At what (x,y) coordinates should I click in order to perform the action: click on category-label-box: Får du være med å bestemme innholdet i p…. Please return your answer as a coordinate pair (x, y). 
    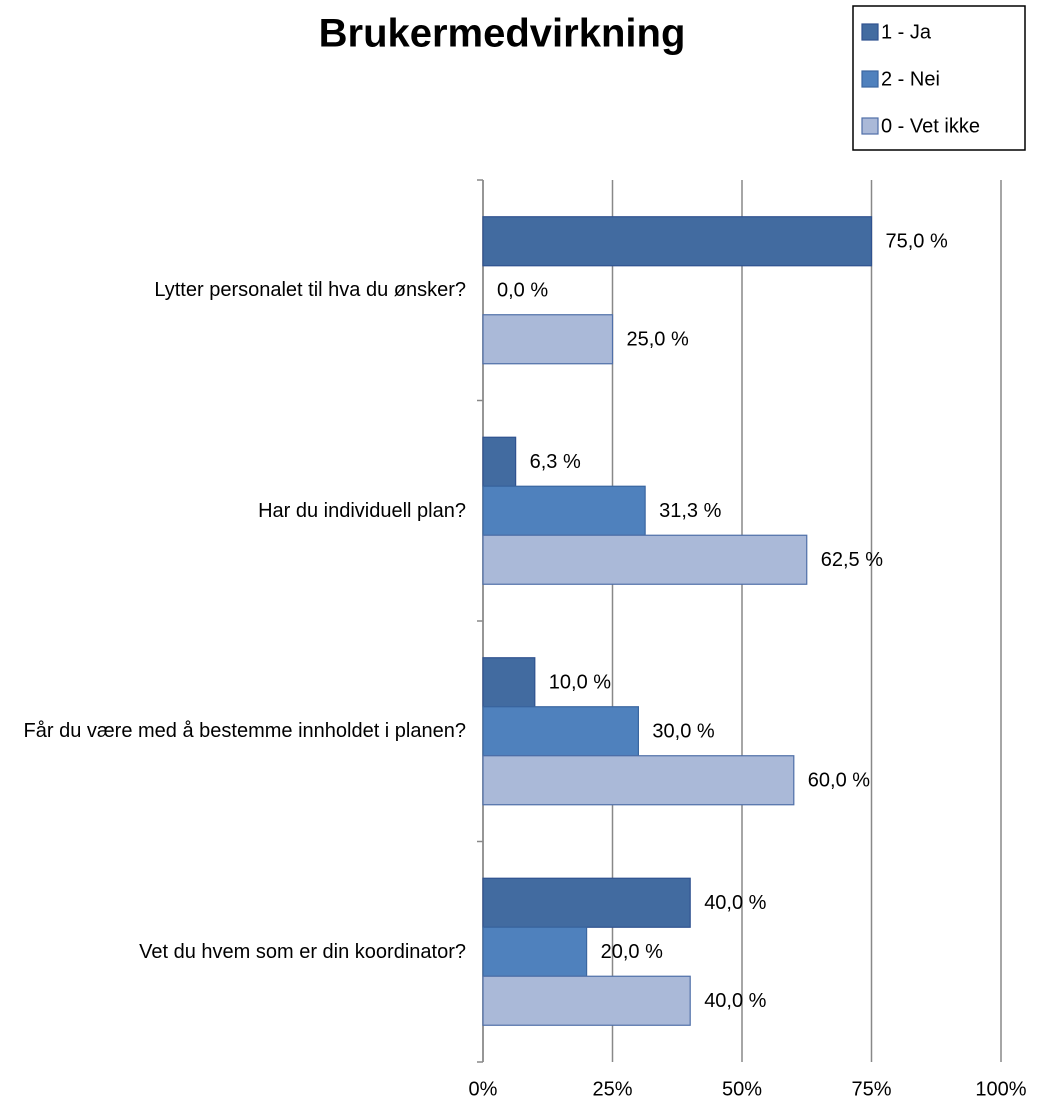
    Looking at the image, I should click on (233, 731).